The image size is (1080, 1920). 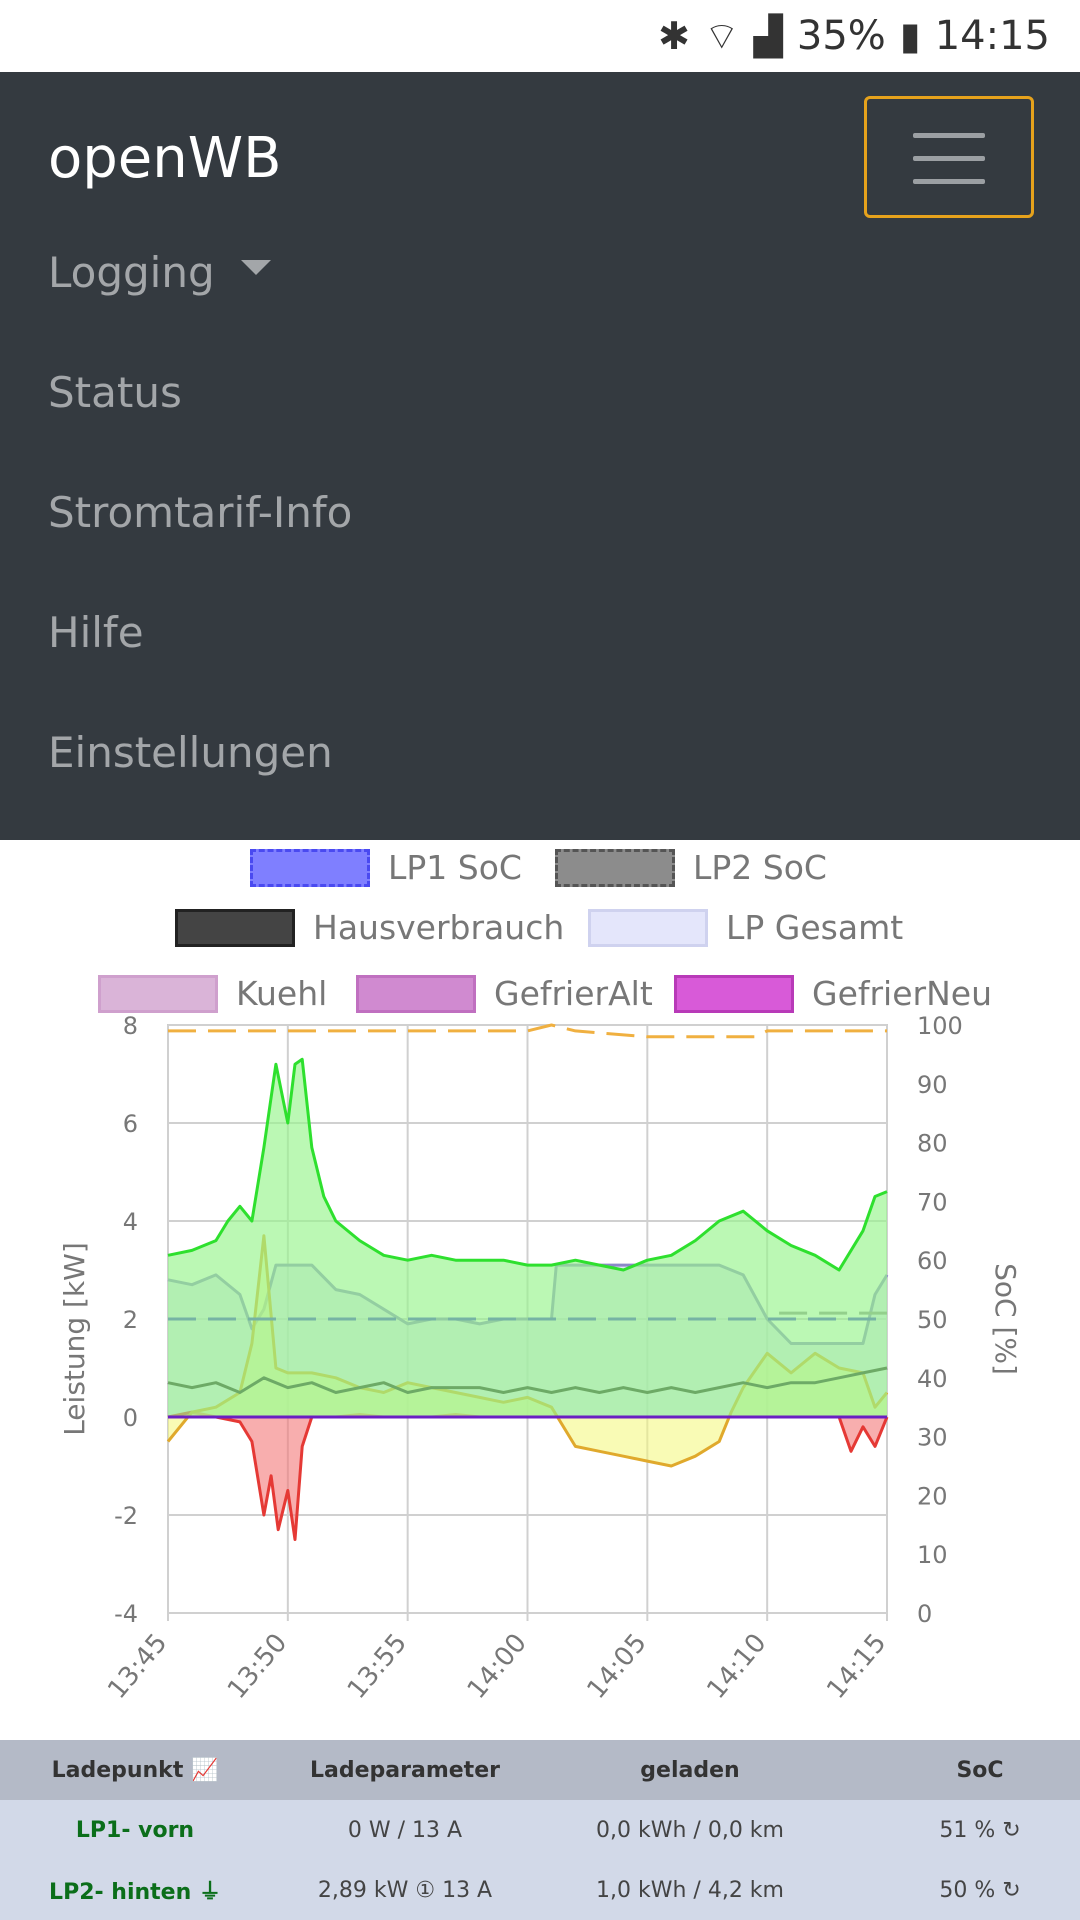 I want to click on lp1-charged: 0,0 kWh / 0,0 km, so click(x=690, y=1830).